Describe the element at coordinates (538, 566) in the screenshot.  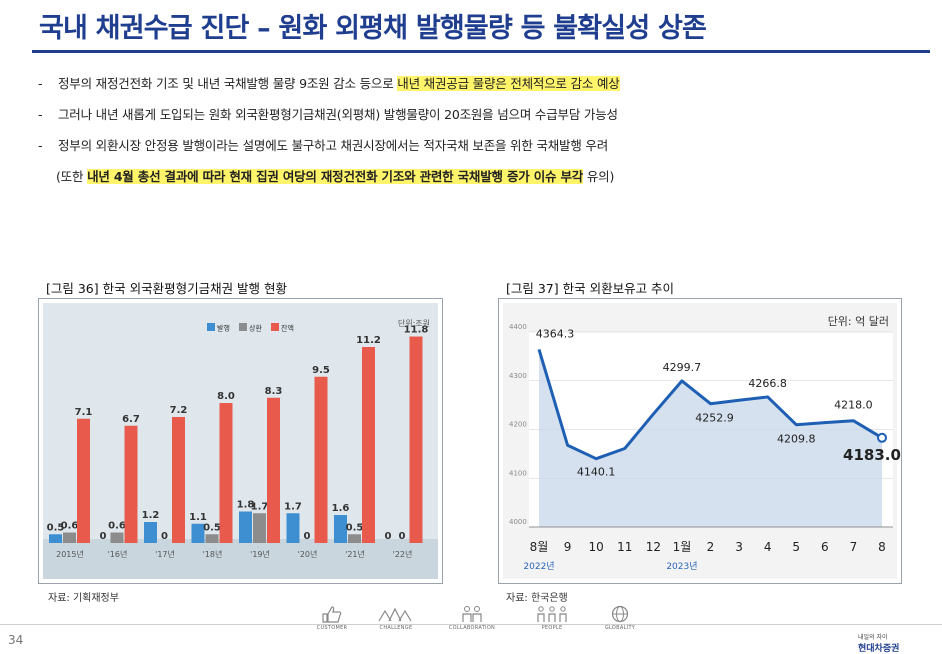
I see `year-label: 2022년` at that location.